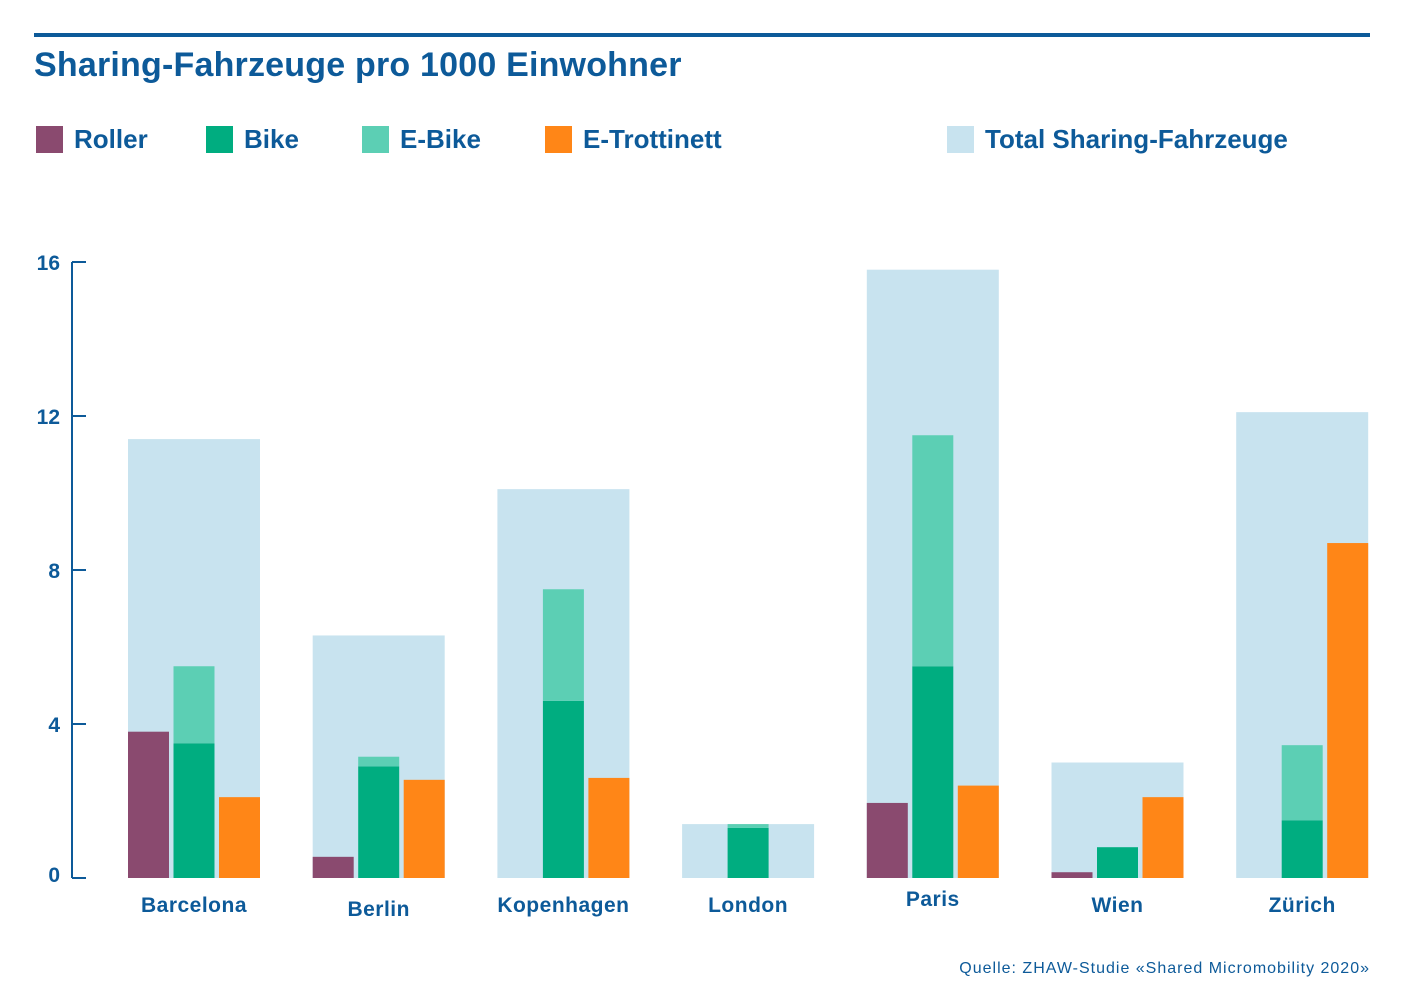 The width and height of the screenshot is (1402, 1004). What do you see at coordinates (219, 139) in the screenshot?
I see `legend-swatch-bike` at bounding box center [219, 139].